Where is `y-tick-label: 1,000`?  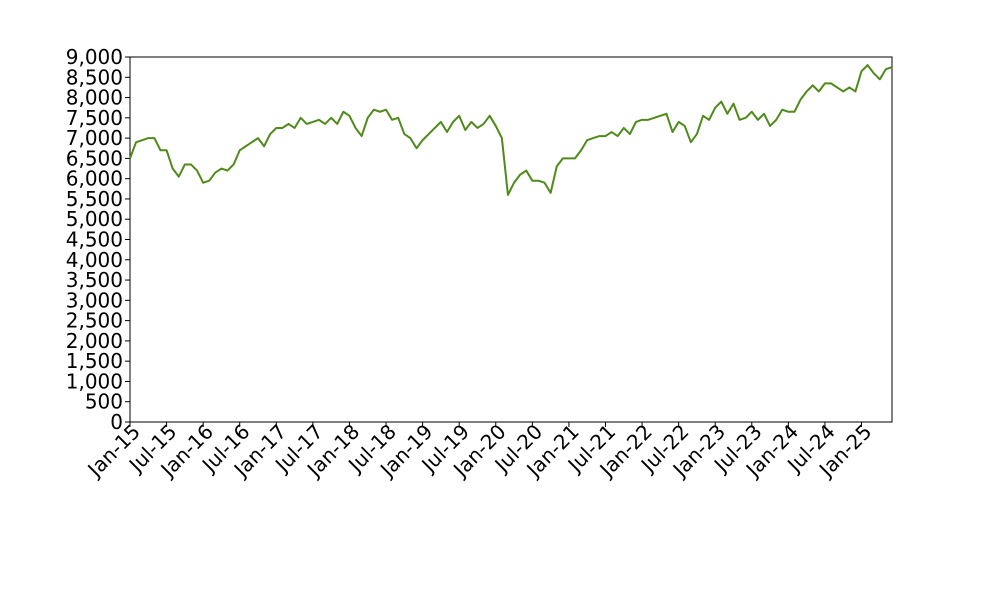
y-tick-label: 1,000 is located at coordinates (94, 381).